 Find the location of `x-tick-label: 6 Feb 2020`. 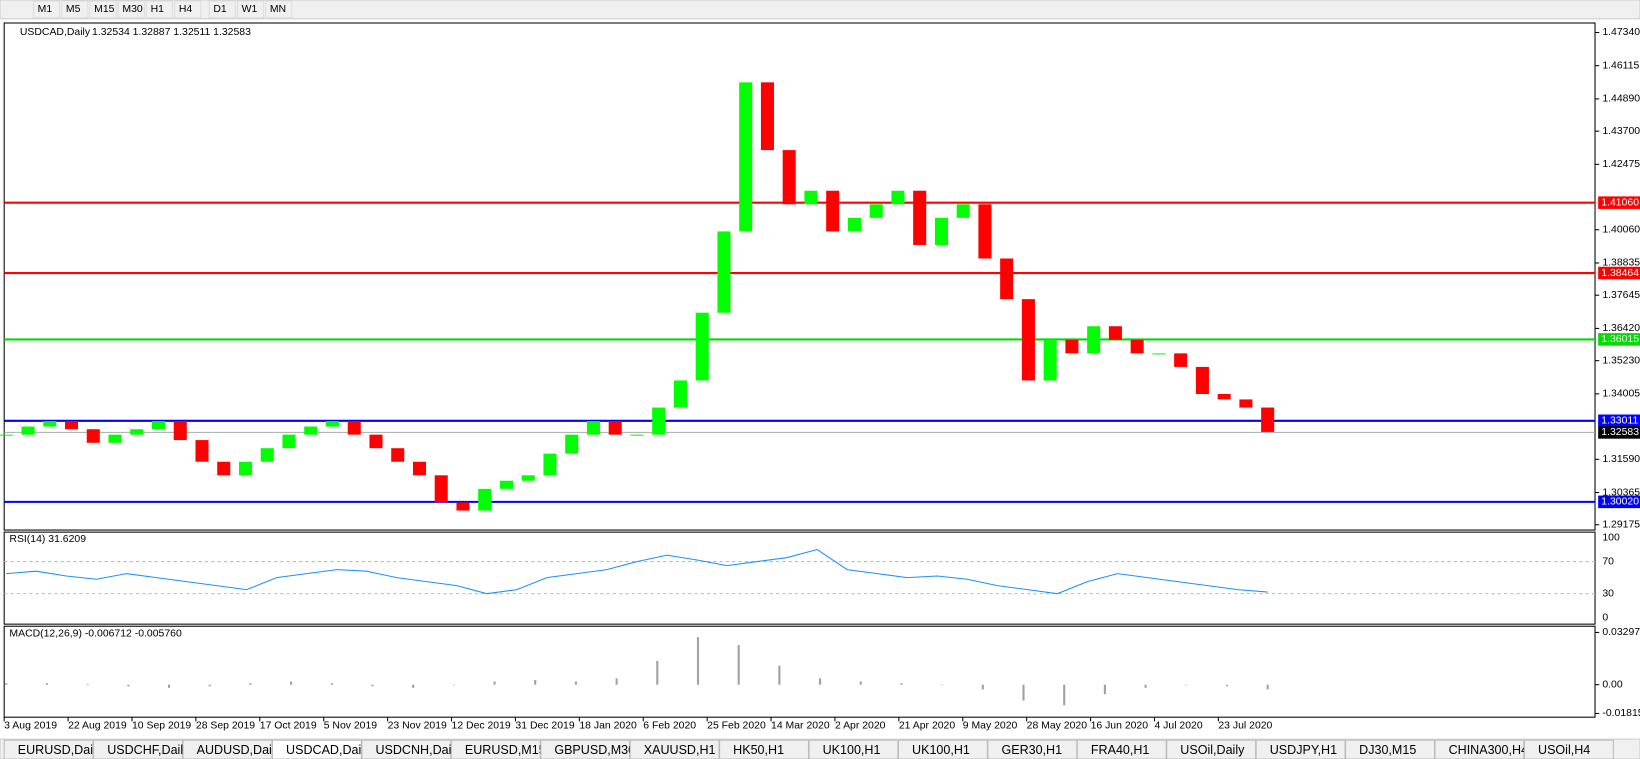

x-tick-label: 6 Feb 2020 is located at coordinates (669, 725).